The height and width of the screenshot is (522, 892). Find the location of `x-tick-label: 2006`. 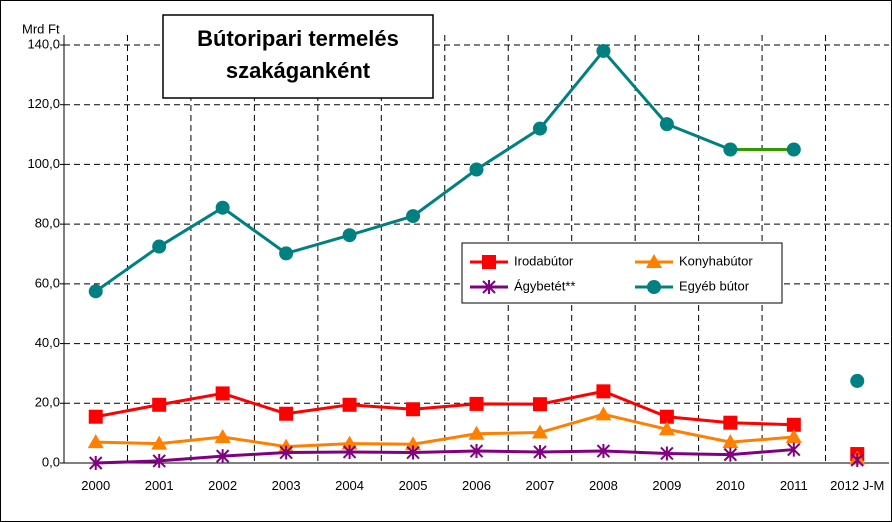

x-tick-label: 2006 is located at coordinates (476, 485).